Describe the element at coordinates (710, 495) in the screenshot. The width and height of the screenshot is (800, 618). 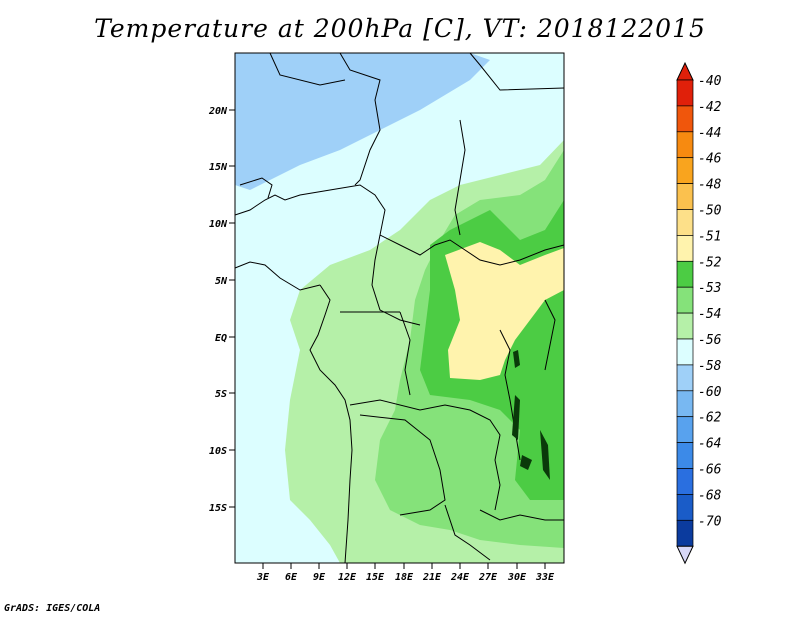
I see `colorbar-label: -68` at that location.